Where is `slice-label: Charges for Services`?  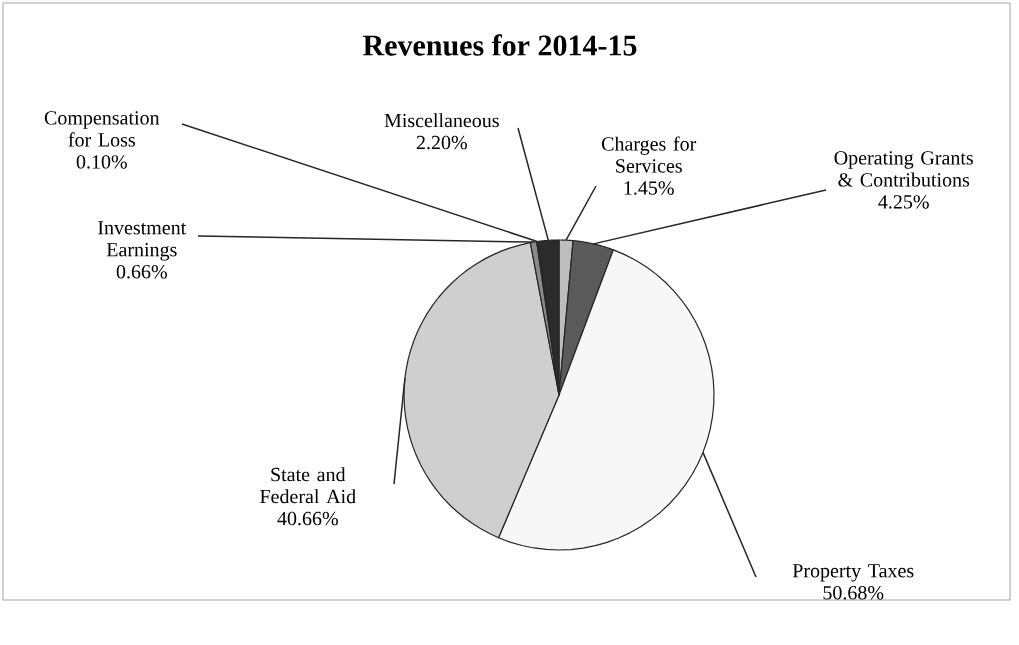 slice-label: Charges for Services is located at coordinates (649, 154).